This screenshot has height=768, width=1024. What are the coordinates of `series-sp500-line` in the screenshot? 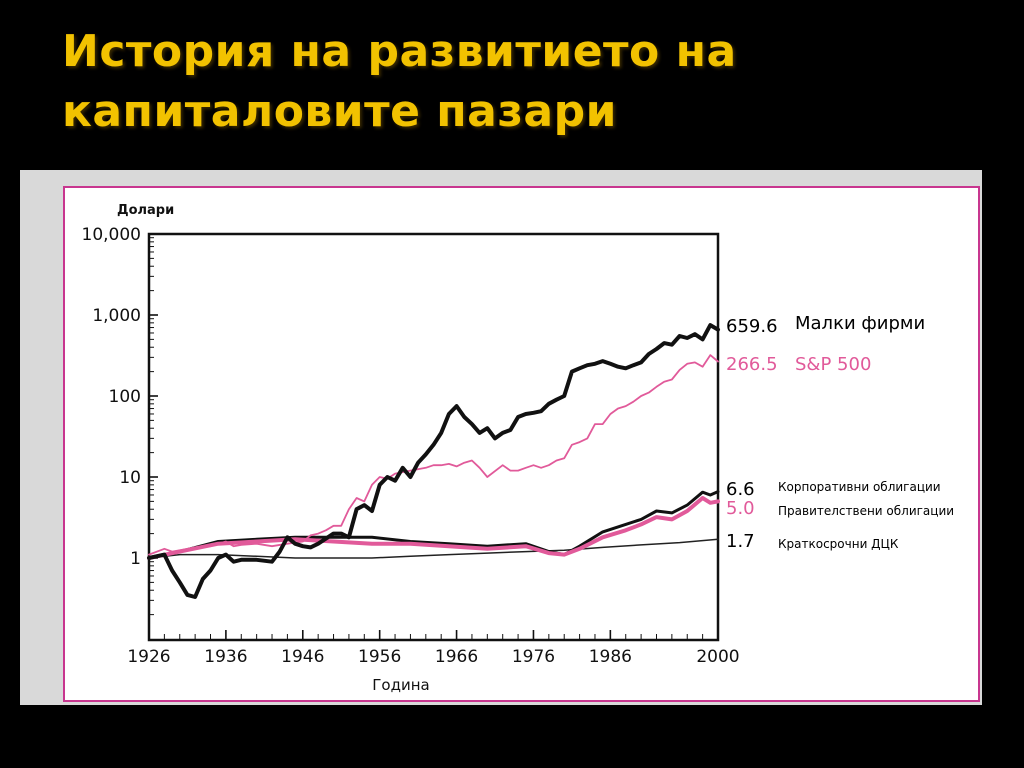 It's located at (433, 455).